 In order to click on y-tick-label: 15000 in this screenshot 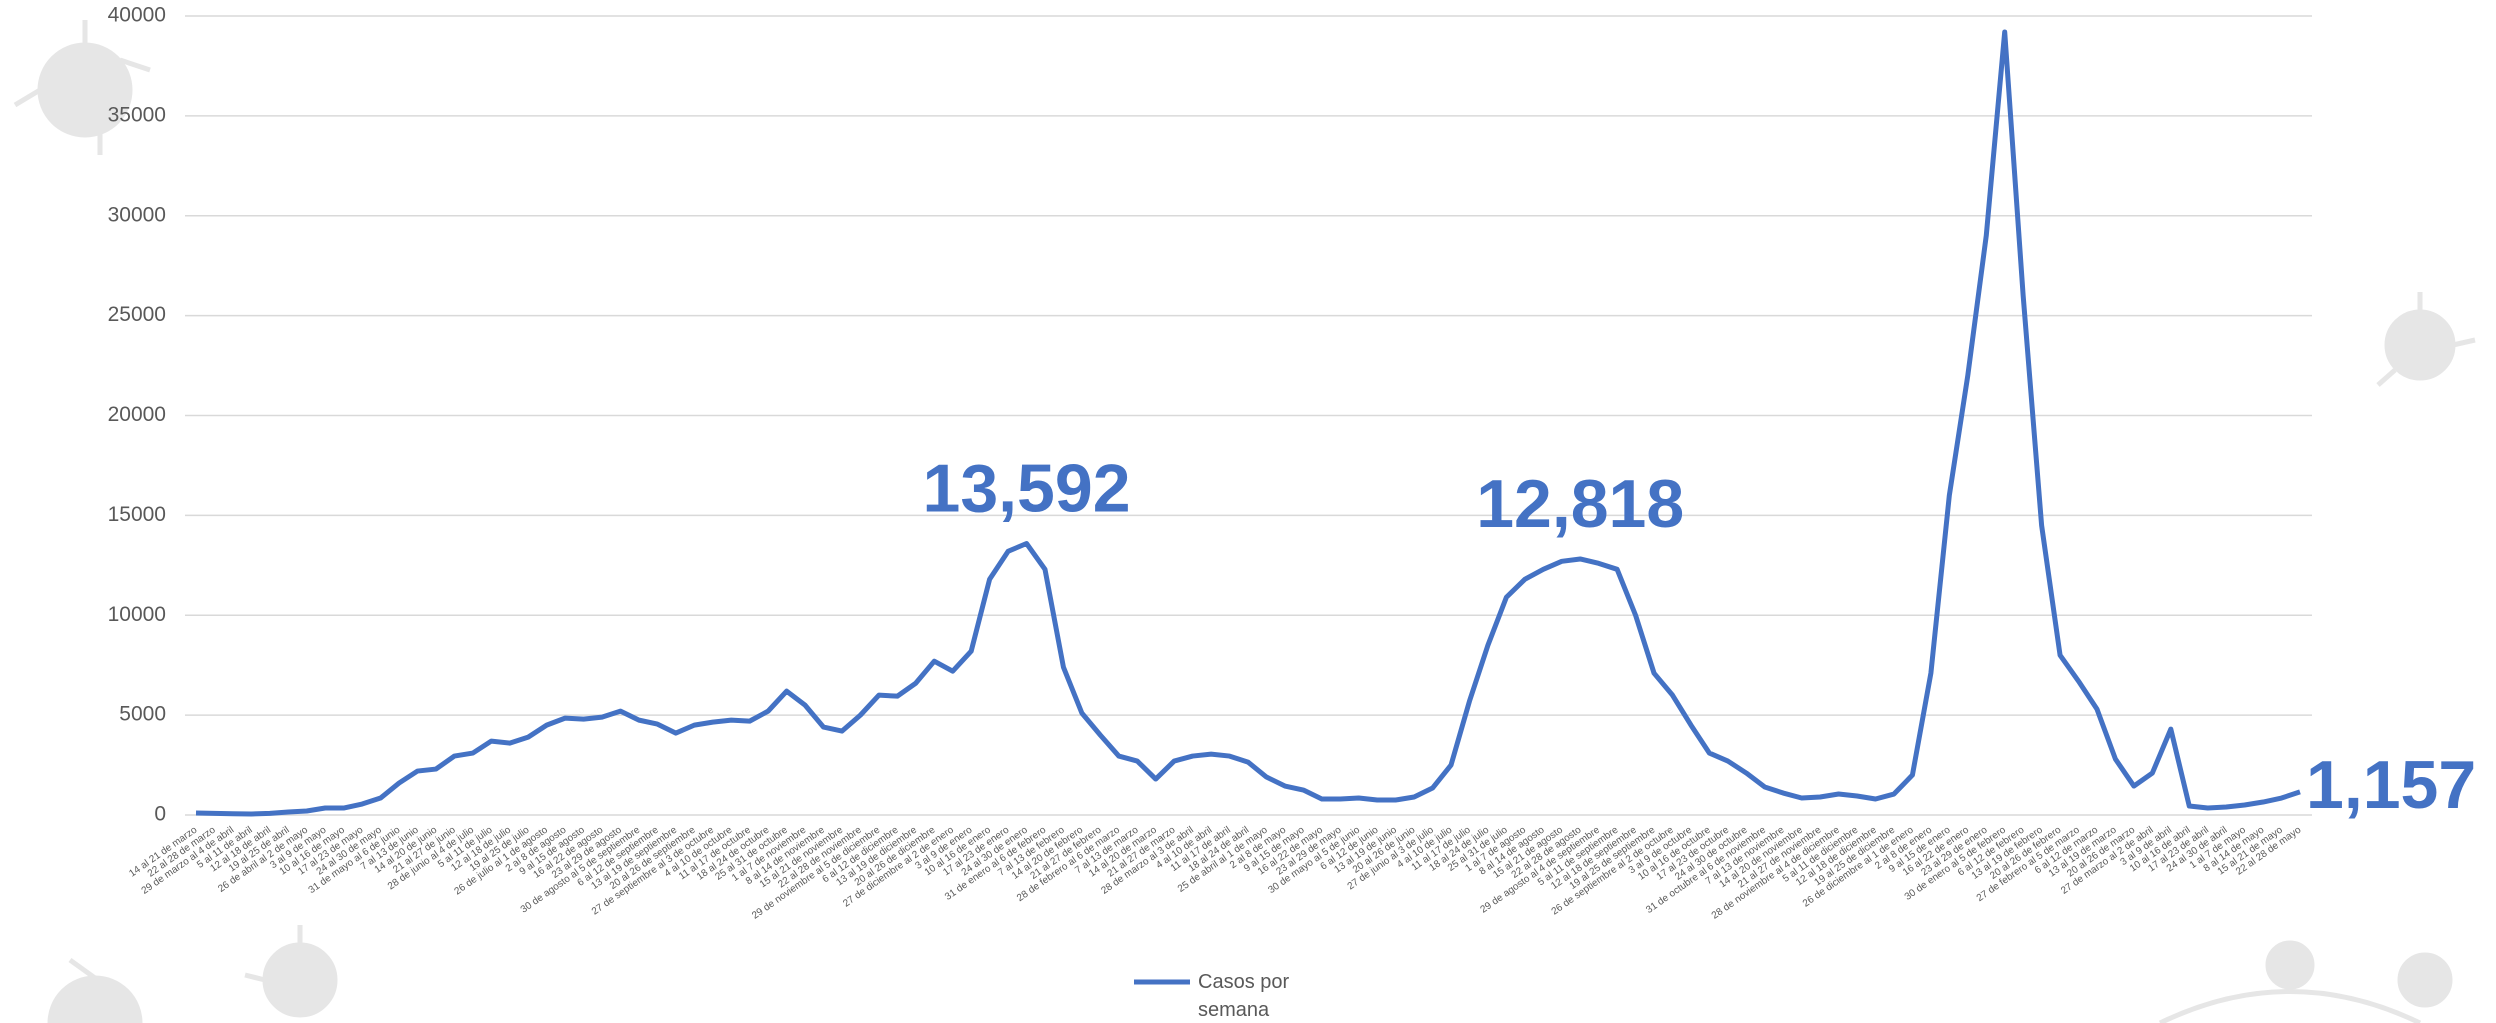, I will do `click(137, 514)`.